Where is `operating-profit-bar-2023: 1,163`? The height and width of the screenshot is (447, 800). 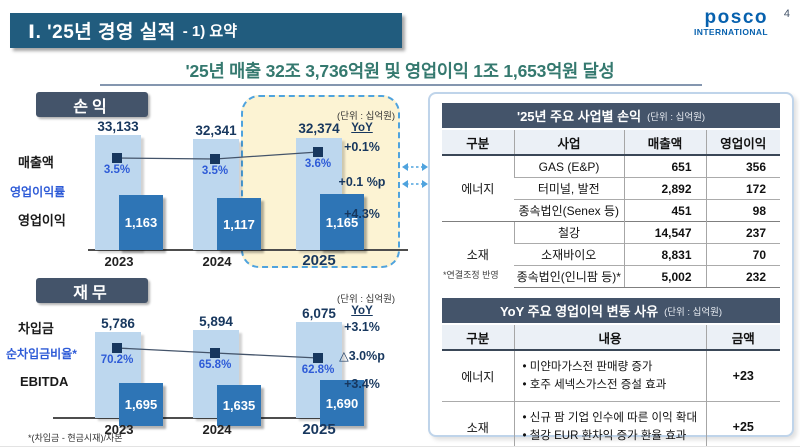 operating-profit-bar-2023: 1,163 is located at coordinates (141, 222).